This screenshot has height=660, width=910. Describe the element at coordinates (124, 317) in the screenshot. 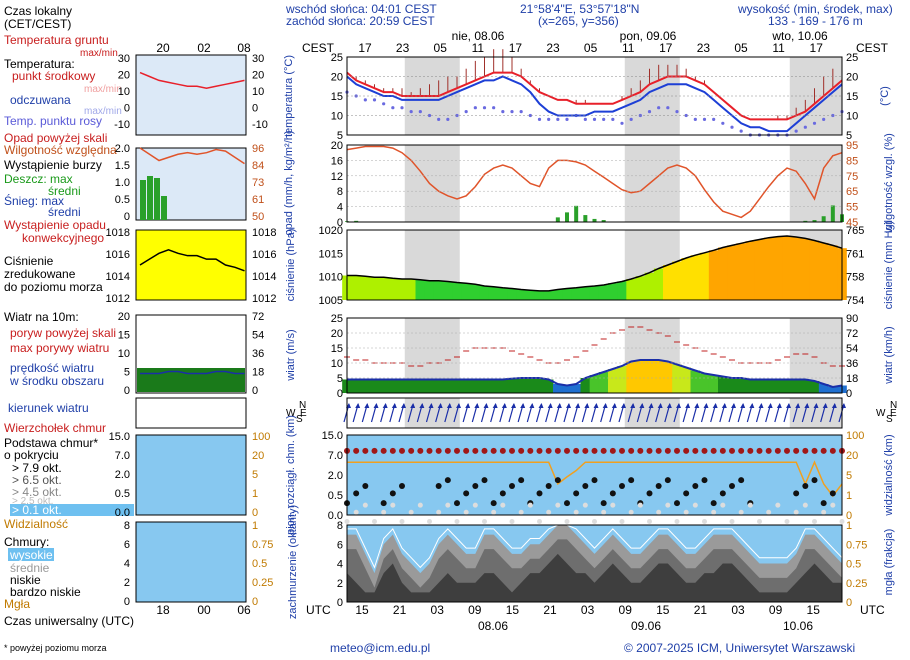

I see `mini-wind-tick: 20` at that location.